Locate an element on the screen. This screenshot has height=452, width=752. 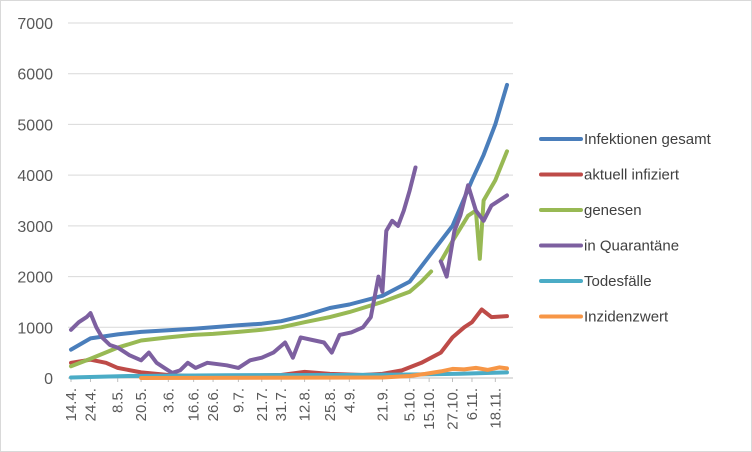
x-tick-label: 9.7. is located at coordinates (238, 400).